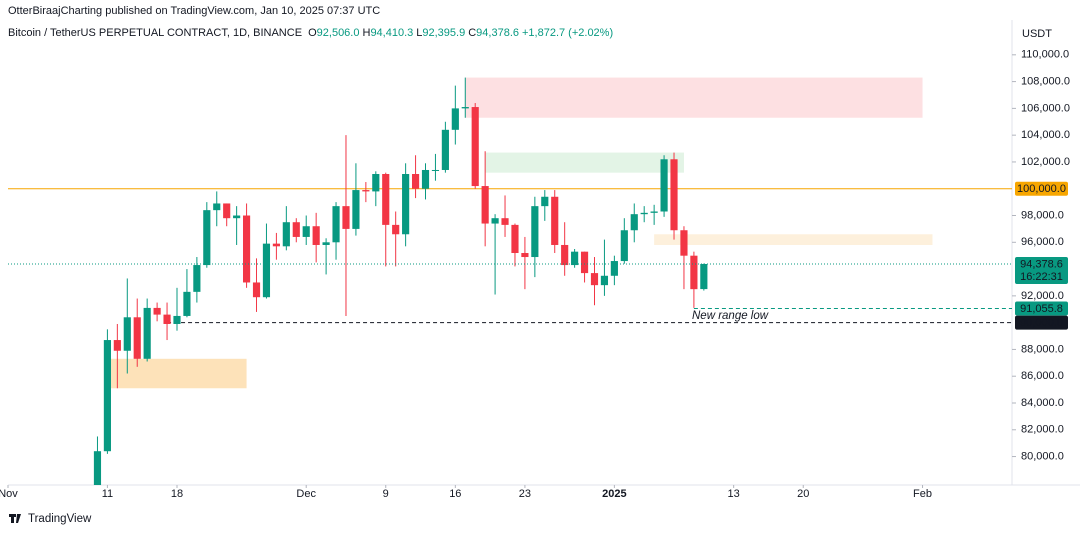  Describe the element at coordinates (803, 494) in the screenshot. I see `x-tick-label: 20` at that location.